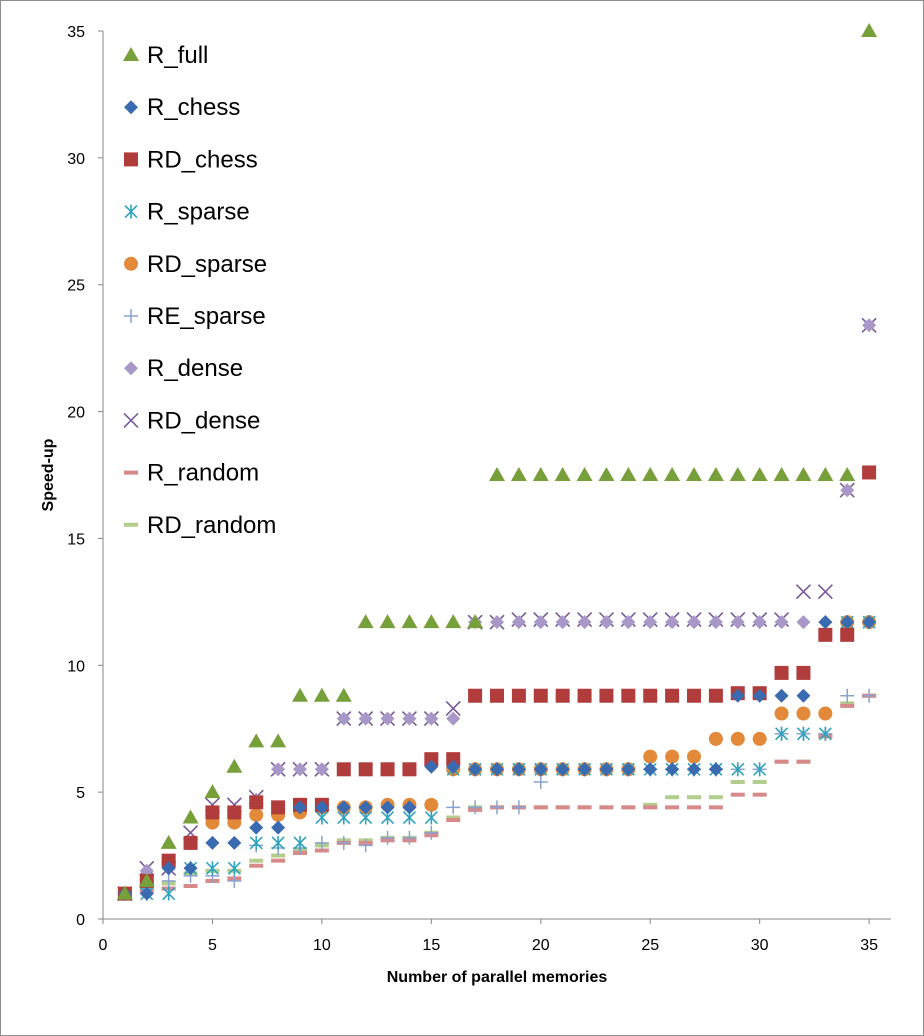 The width and height of the screenshot is (924, 1036). What do you see at coordinates (76, 32) in the screenshot?
I see `y-tick-label: 35` at bounding box center [76, 32].